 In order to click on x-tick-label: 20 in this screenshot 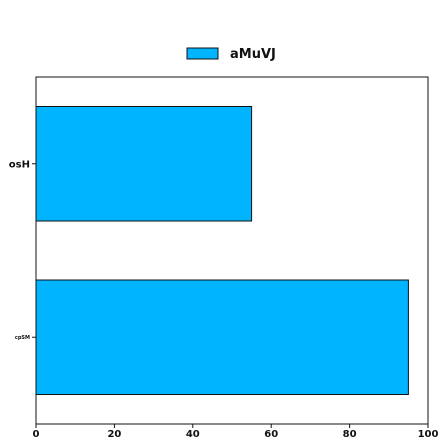, I will do `click(114, 434)`.